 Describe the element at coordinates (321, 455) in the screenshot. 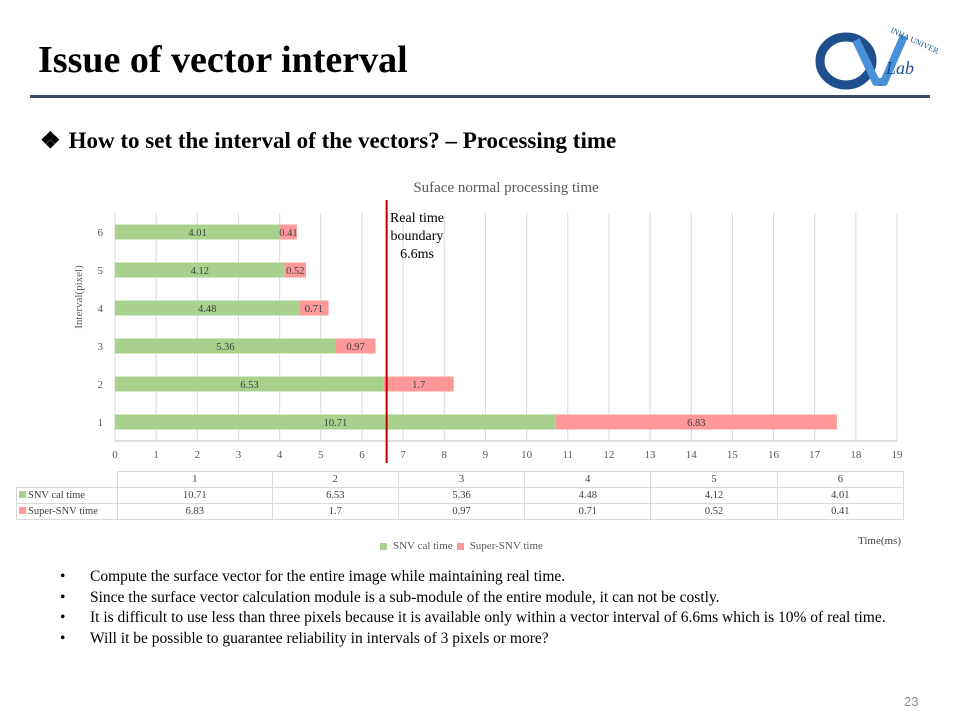

I see `x-tick-label: 5` at that location.